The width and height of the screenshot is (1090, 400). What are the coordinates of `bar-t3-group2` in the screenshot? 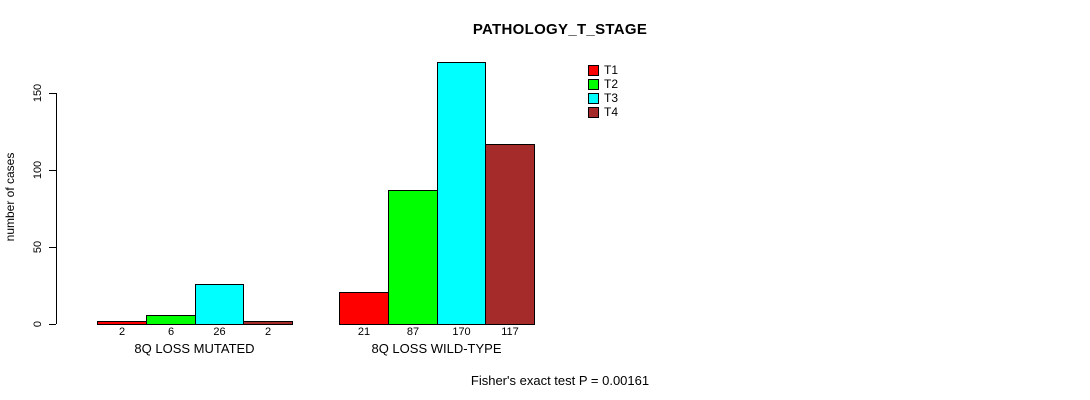 It's located at (461, 193).